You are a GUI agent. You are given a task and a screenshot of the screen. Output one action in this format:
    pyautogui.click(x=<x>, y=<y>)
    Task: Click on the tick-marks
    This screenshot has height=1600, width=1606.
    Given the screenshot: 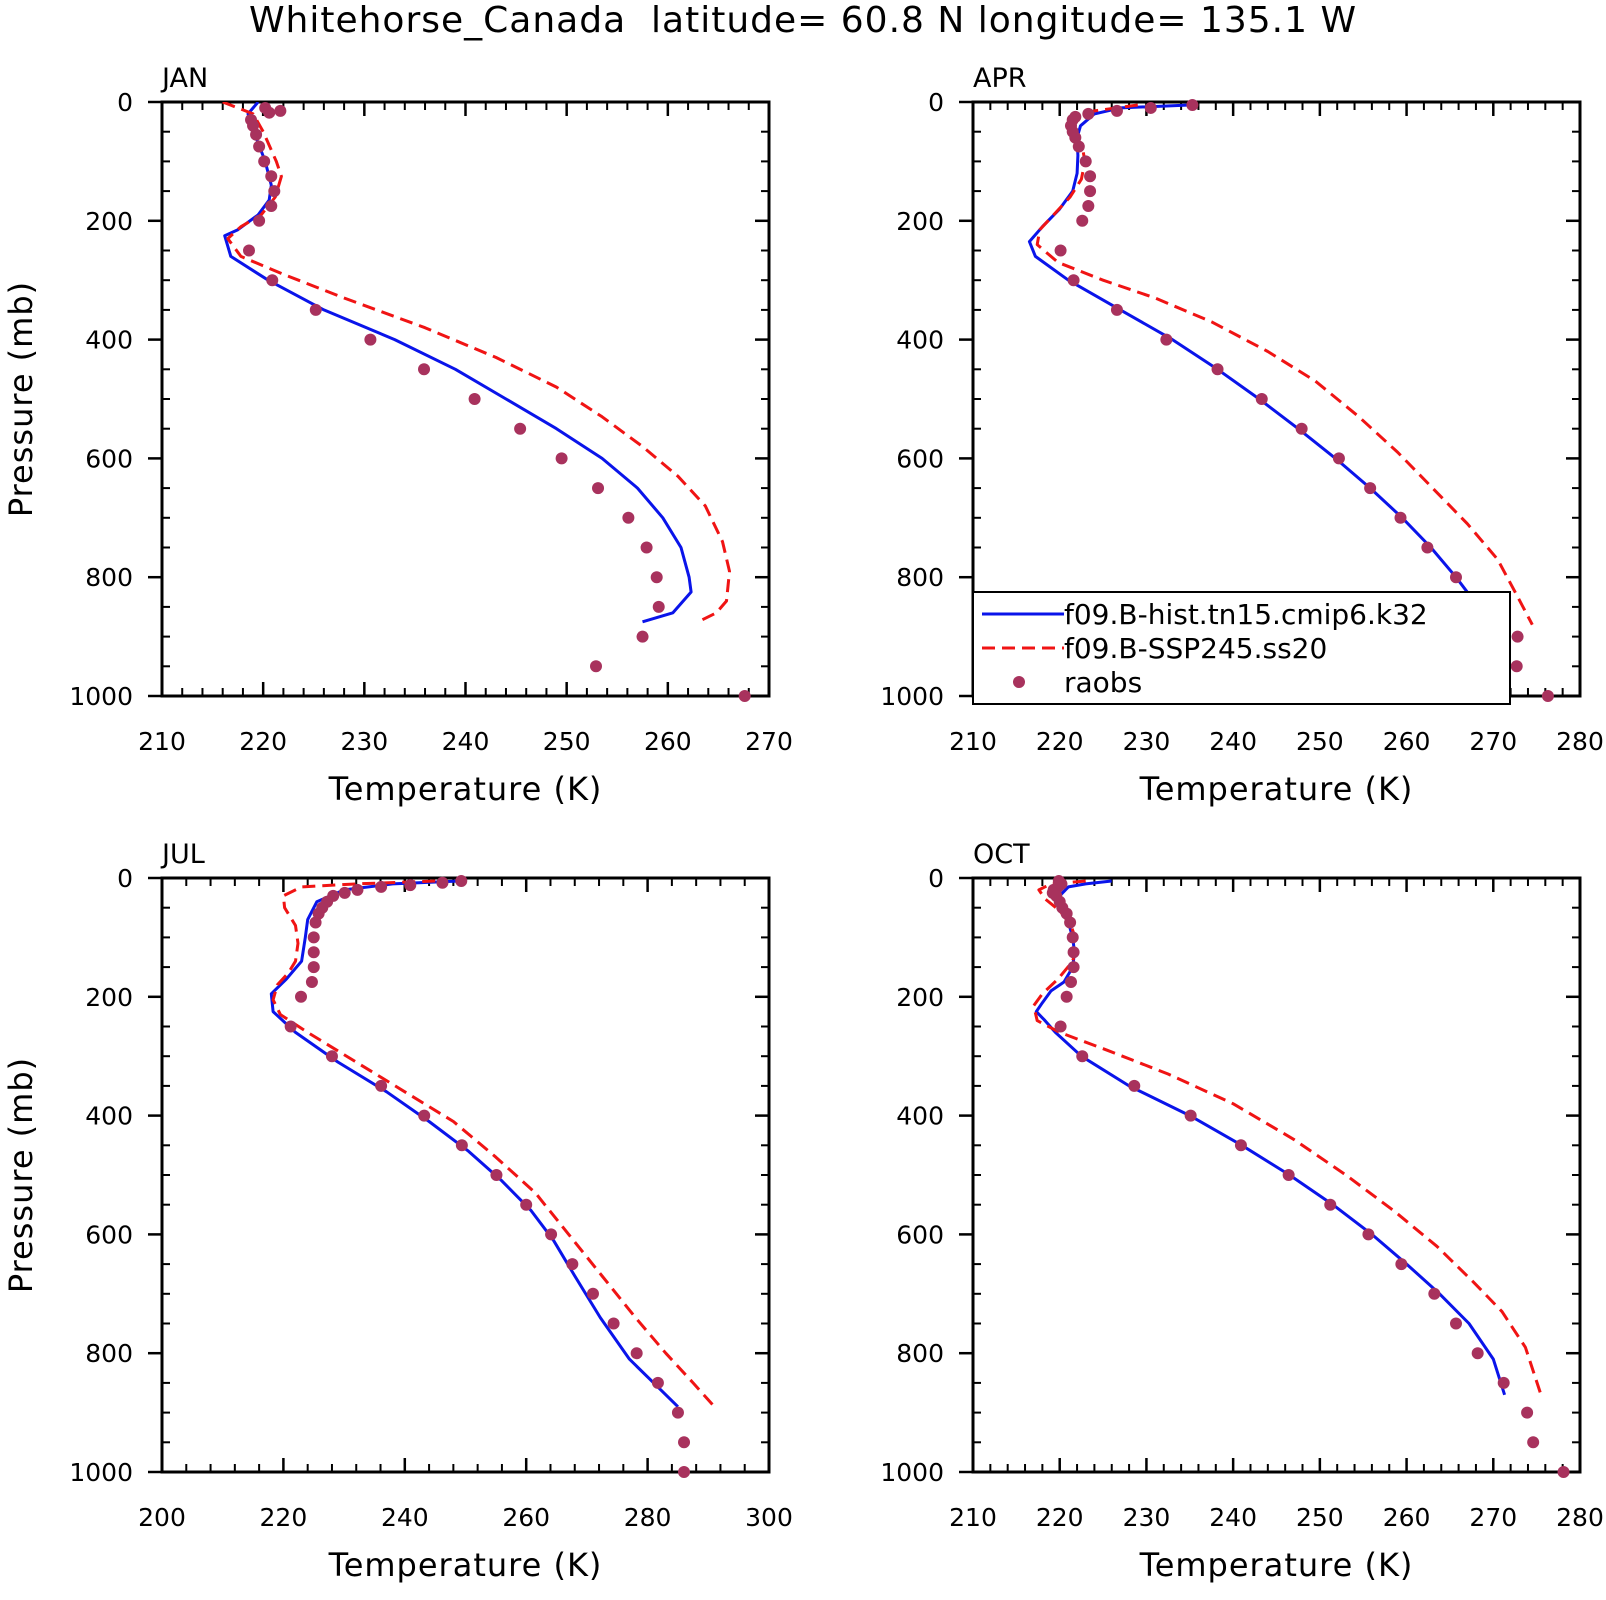 What is the action you would take?
    pyautogui.click(x=459, y=1175)
    